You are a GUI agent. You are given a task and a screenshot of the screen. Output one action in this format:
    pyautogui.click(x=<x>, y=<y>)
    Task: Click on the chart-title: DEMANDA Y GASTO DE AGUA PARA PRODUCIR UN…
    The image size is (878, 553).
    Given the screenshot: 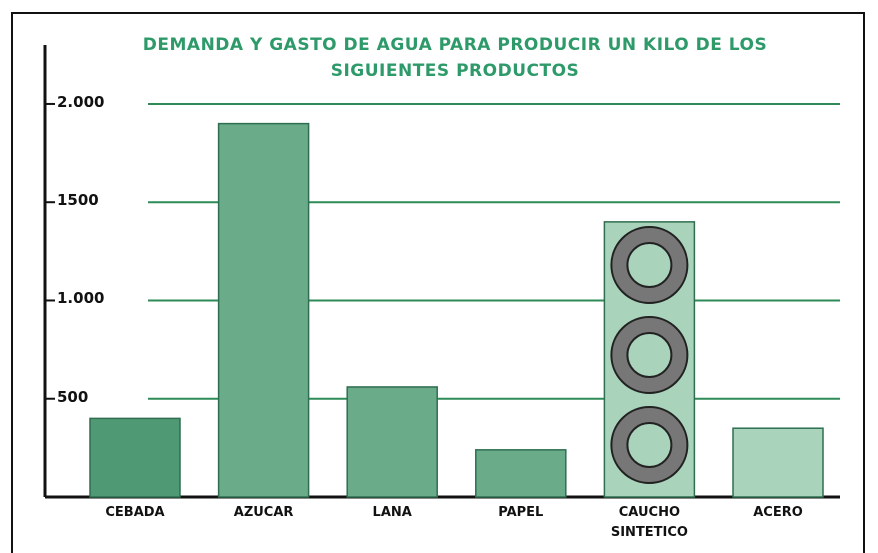 What is the action you would take?
    pyautogui.click(x=455, y=58)
    